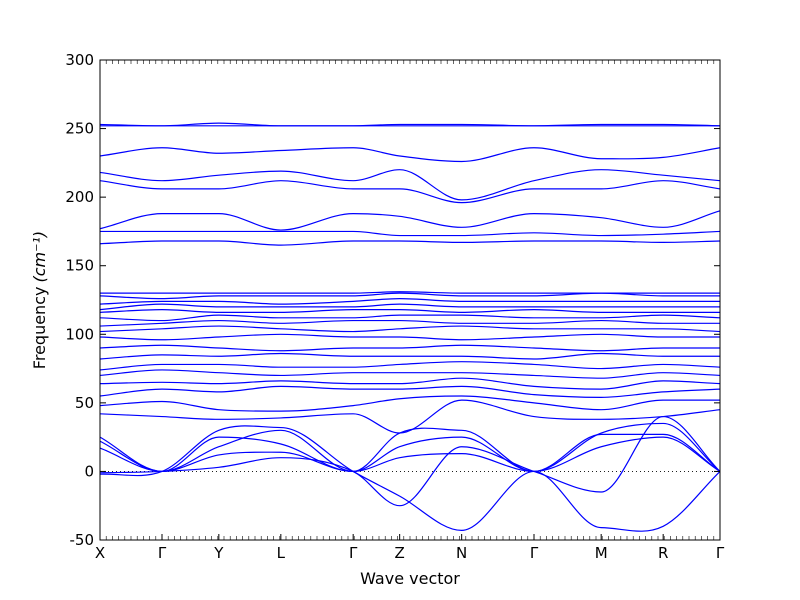 This screenshot has width=800, height=600. What do you see at coordinates (400, 553) in the screenshot?
I see `x-tick-label: Z` at bounding box center [400, 553].